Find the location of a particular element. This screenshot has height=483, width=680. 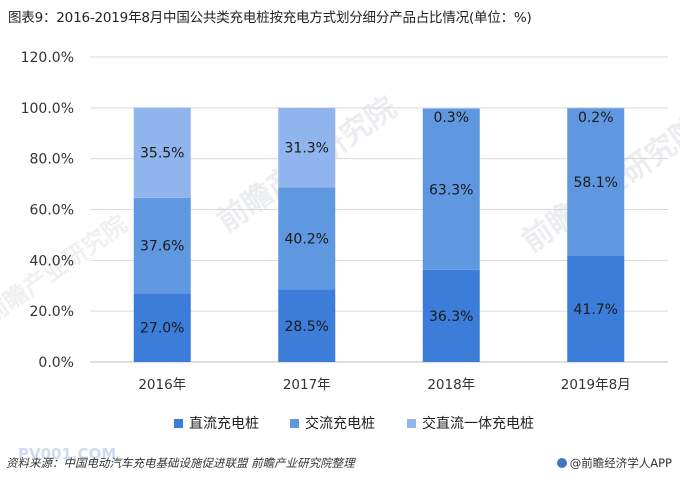

data-label: 28.5% is located at coordinates (307, 327).